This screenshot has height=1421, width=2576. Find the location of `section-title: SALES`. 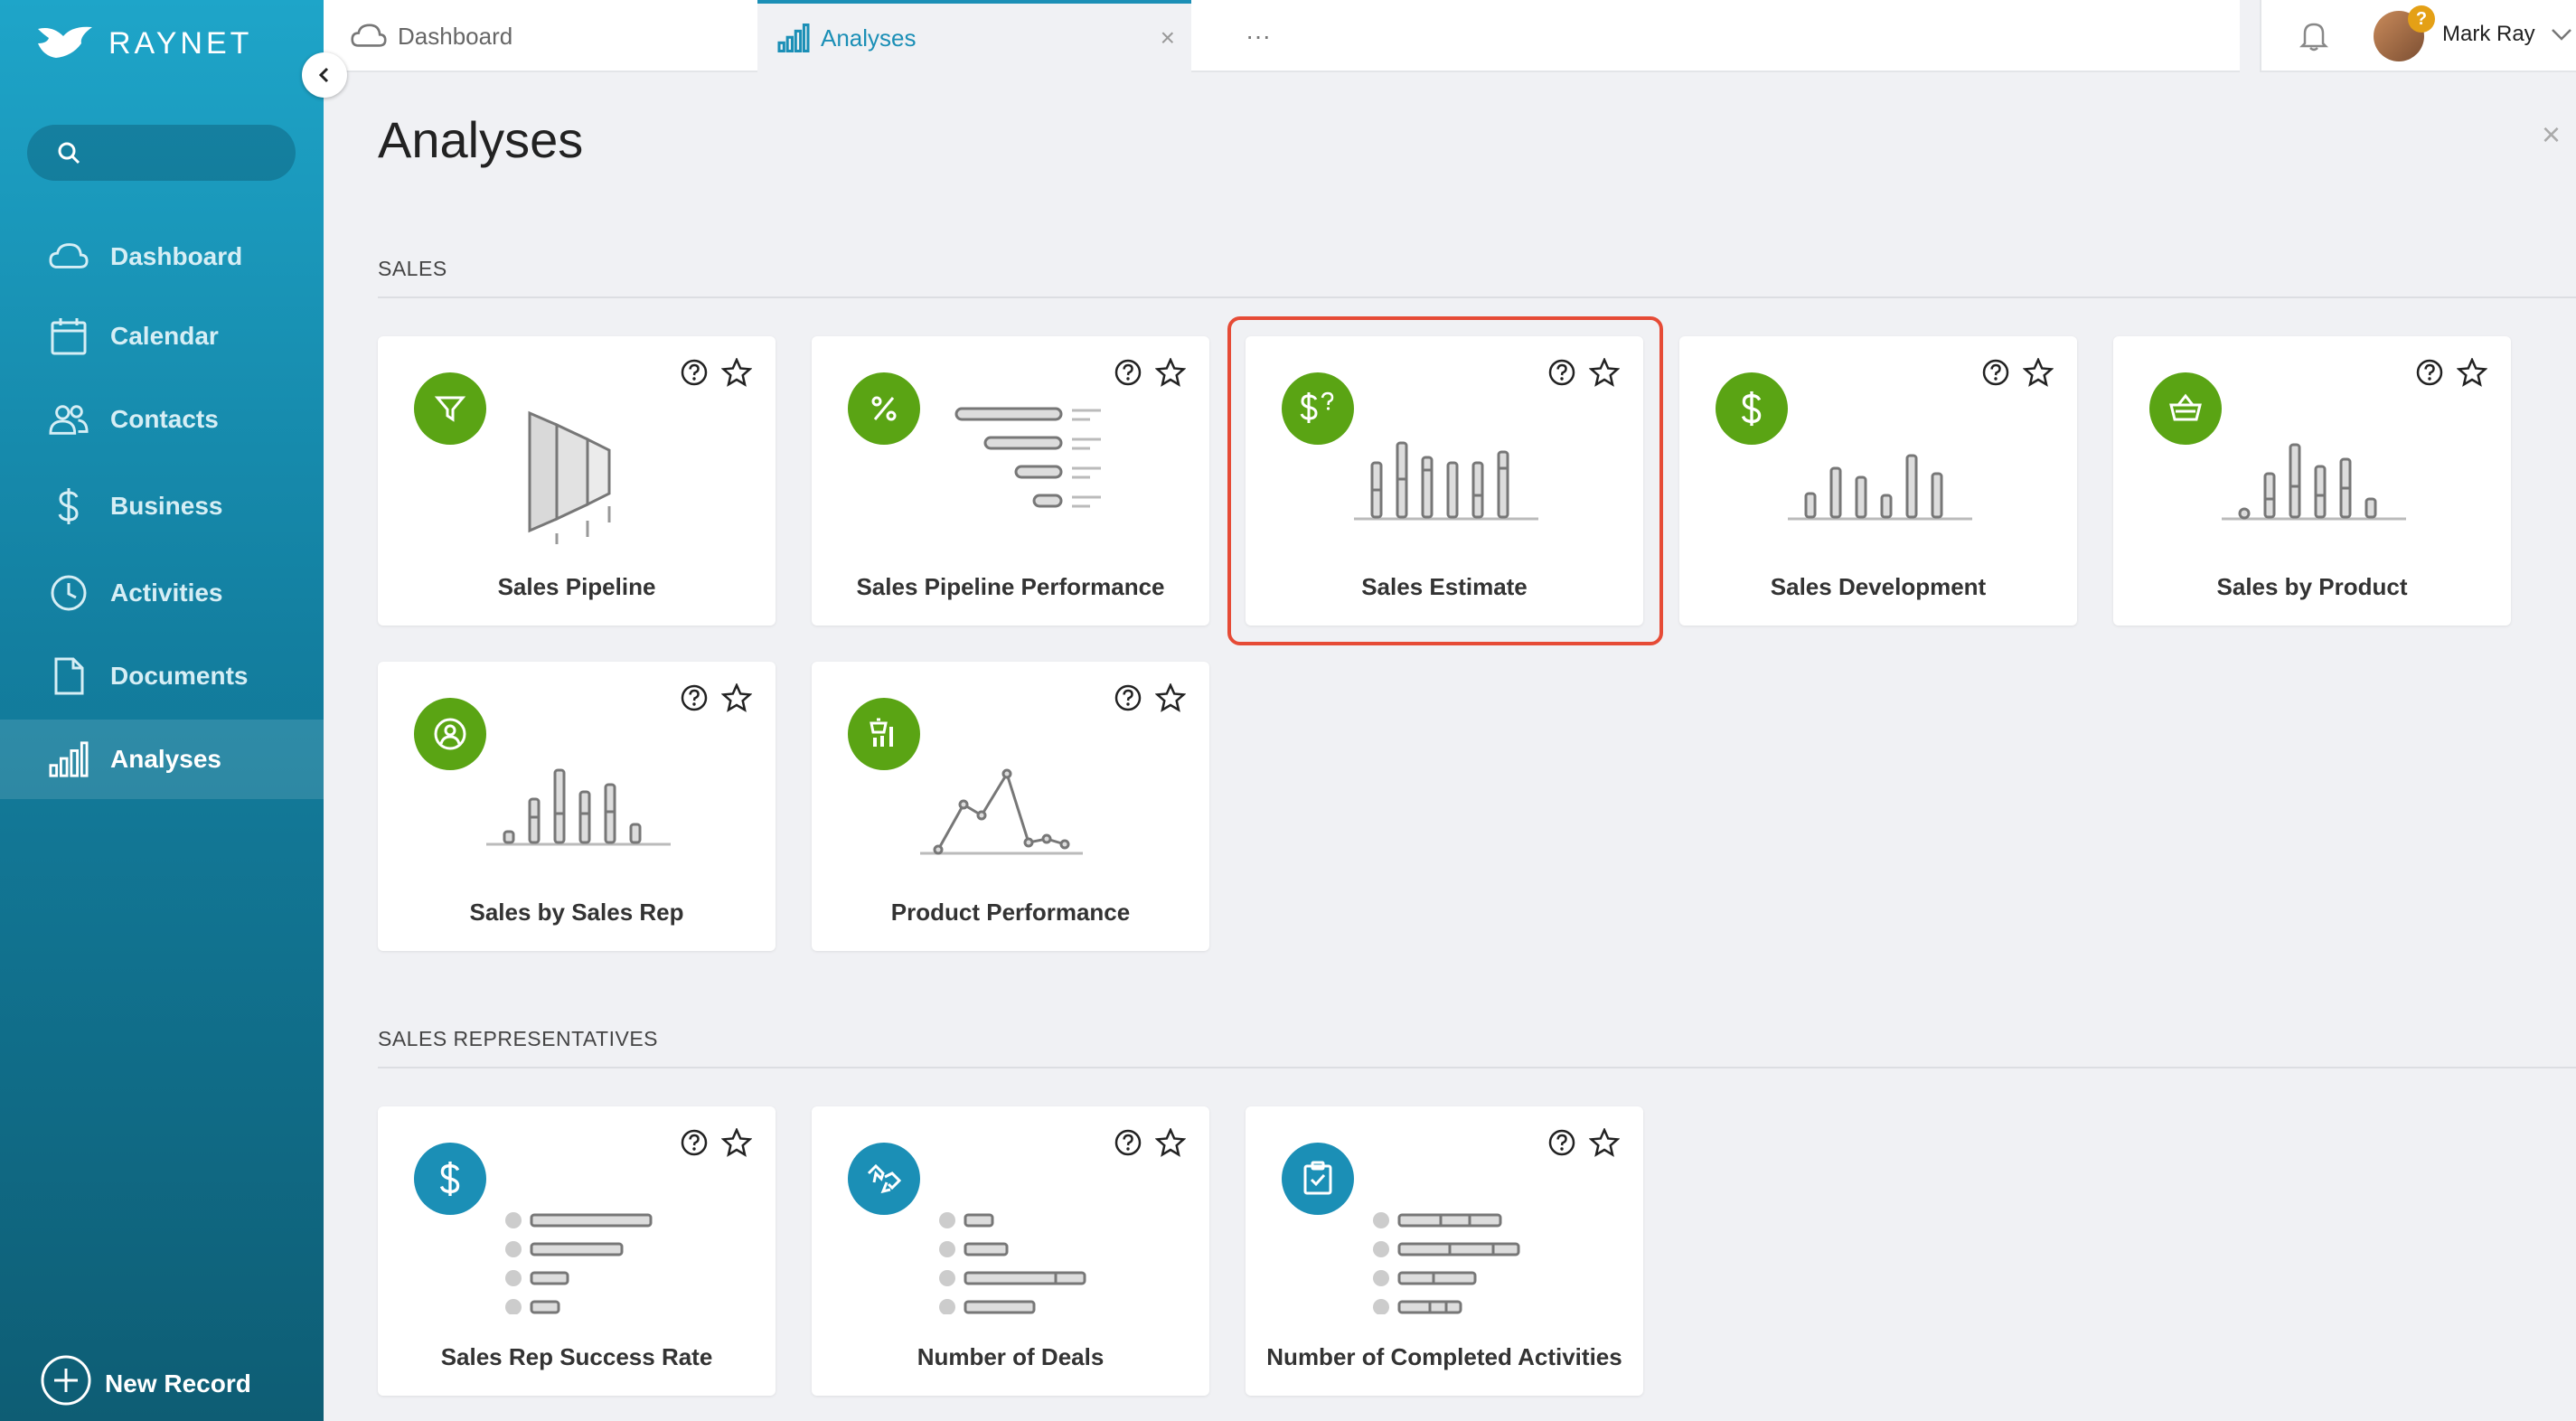

section-title: SALES is located at coordinates (413, 268).